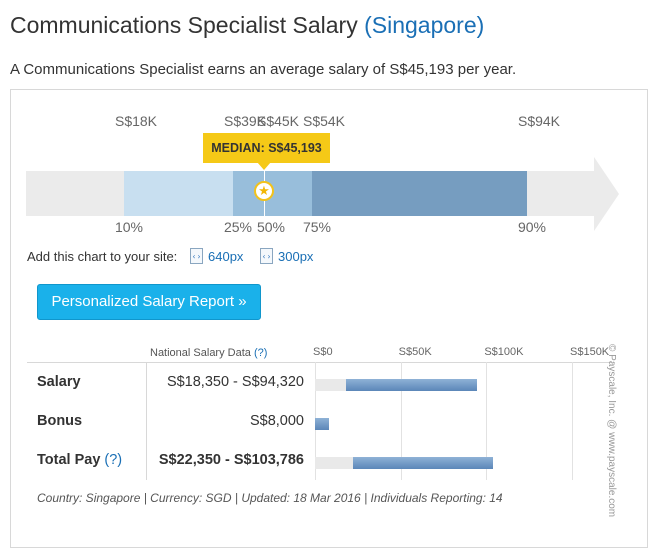 The width and height of the screenshot is (658, 557). What do you see at coordinates (532, 227) in the screenshot?
I see `percentile-label: 90%` at bounding box center [532, 227].